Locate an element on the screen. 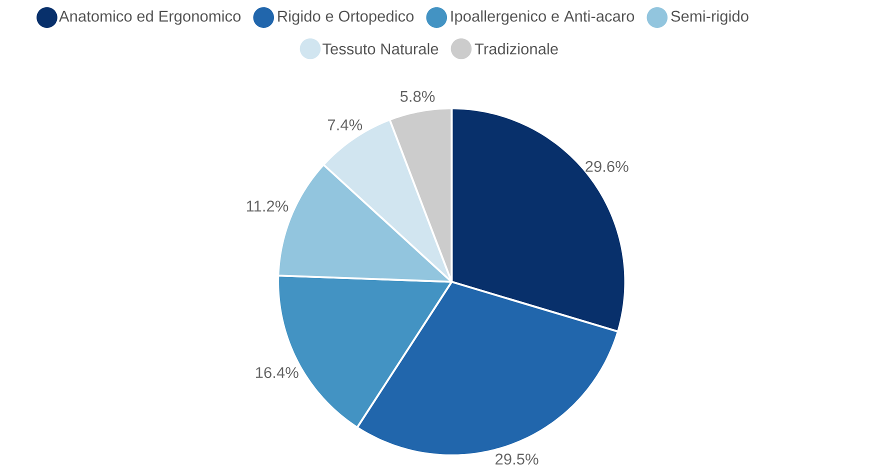 The width and height of the screenshot is (871, 467). legend-label: Ipoallergenico e Anti-acaro is located at coordinates (542, 17).